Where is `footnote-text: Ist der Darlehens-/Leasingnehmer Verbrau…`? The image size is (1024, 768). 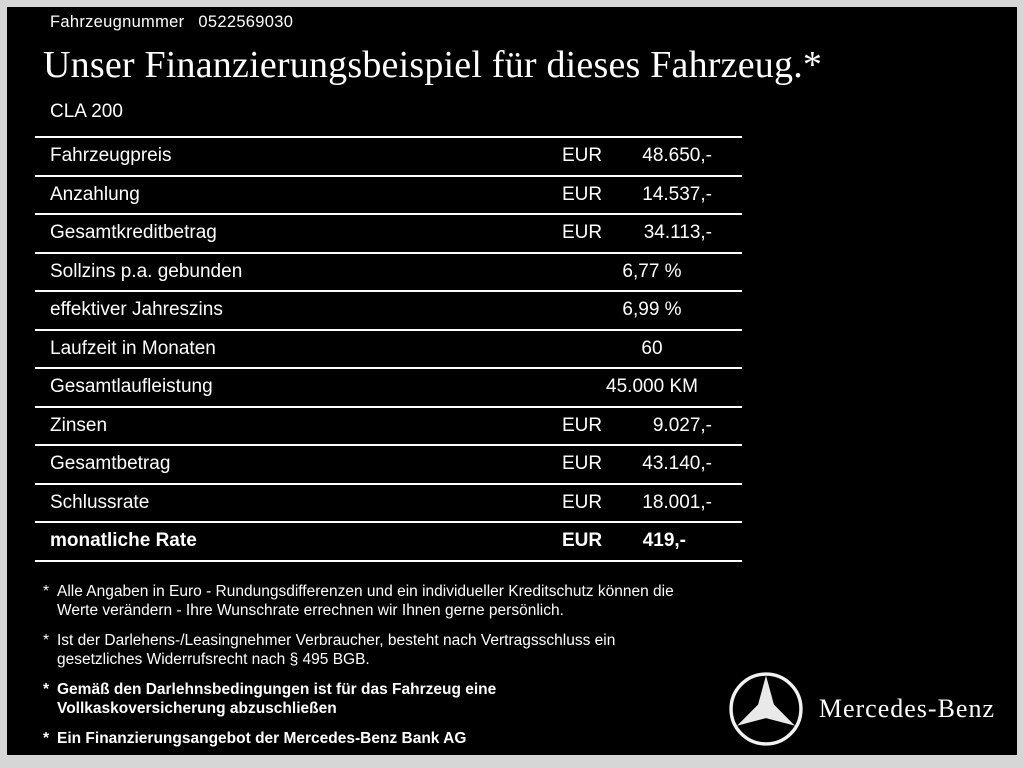 footnote-text: Ist der Darlehens-/Leasingnehmer Verbrau… is located at coordinates (336, 649).